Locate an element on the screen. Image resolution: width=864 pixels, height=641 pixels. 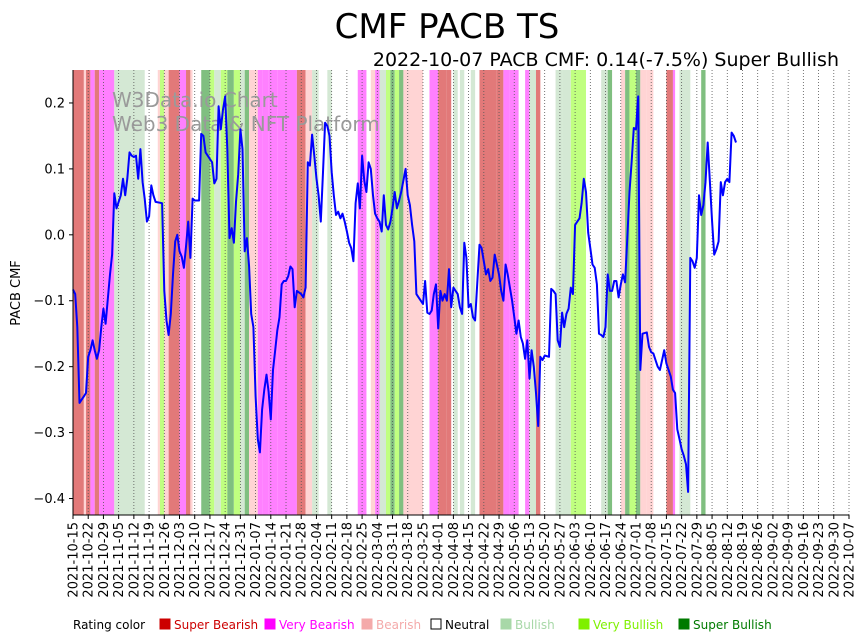
x-tick-label: 2021-10-22 is located at coordinates (89, 560).